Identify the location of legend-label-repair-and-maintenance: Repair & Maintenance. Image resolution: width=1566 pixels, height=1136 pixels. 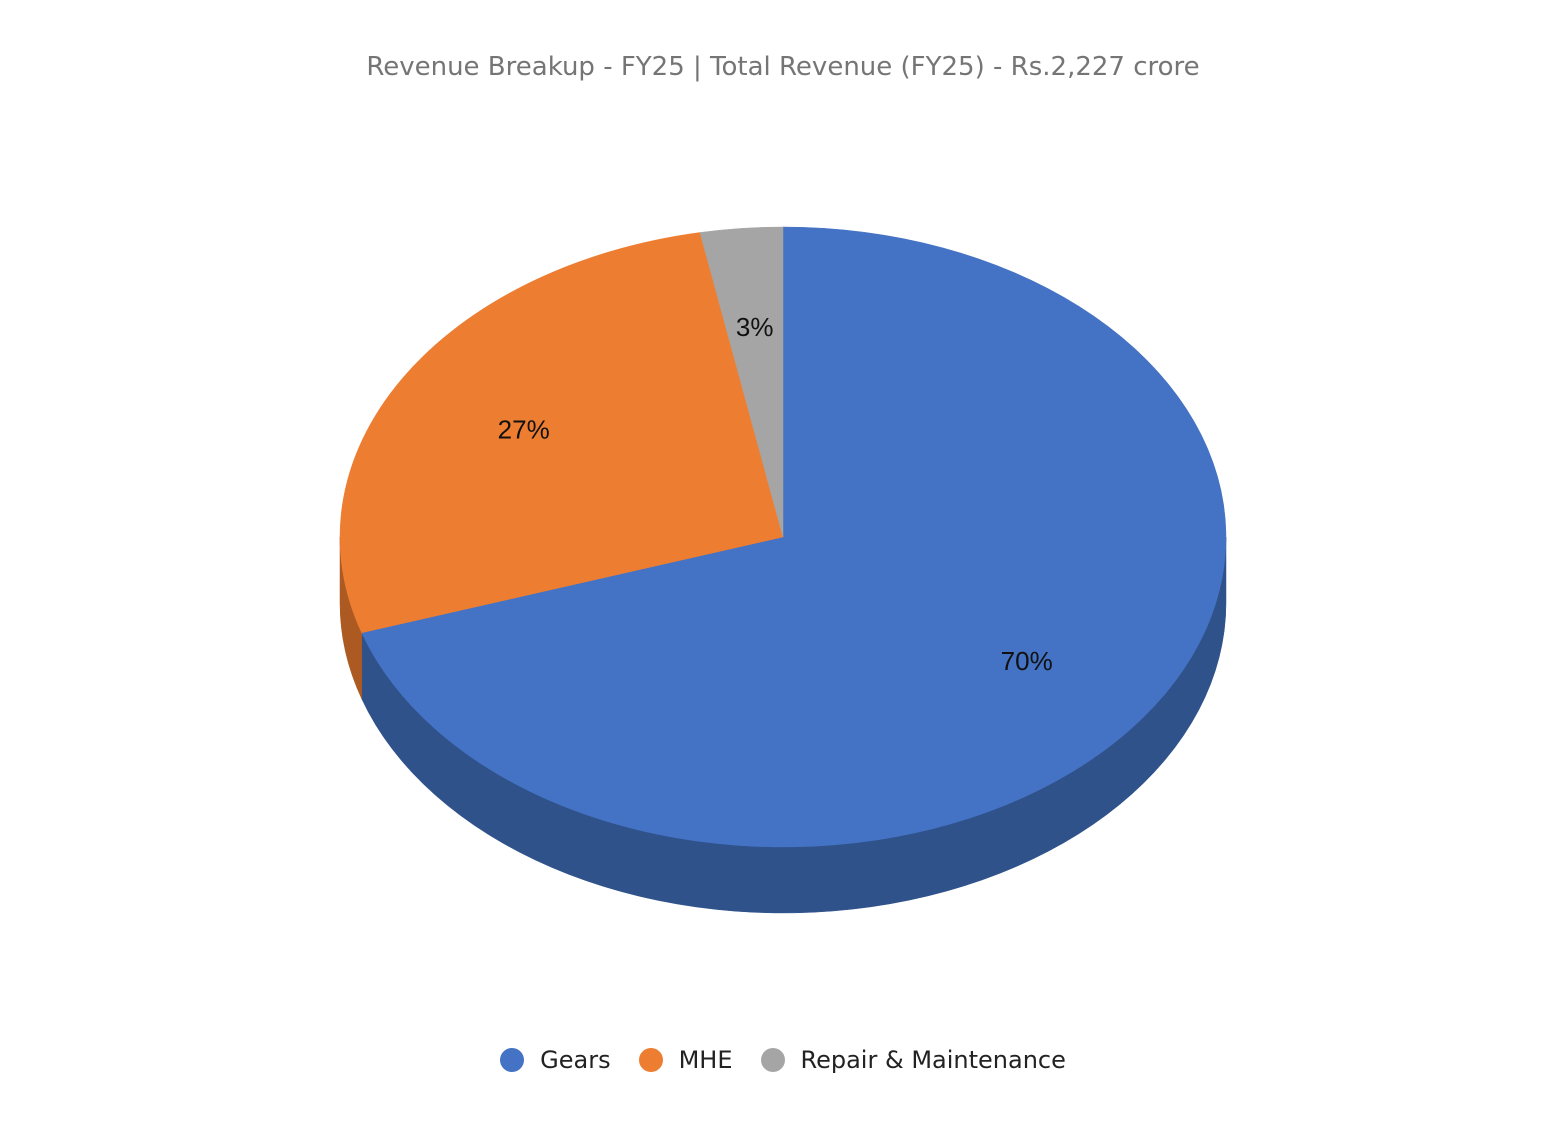
(933, 1060).